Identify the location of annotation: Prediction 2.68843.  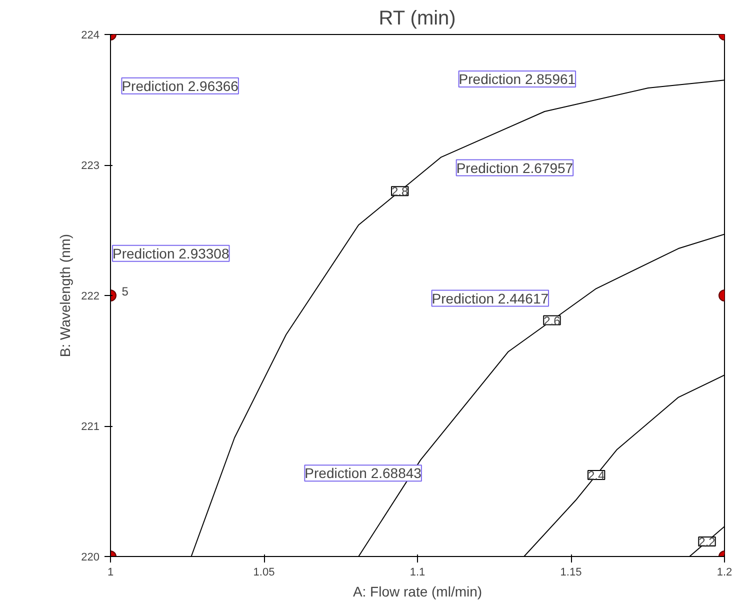
(363, 473).